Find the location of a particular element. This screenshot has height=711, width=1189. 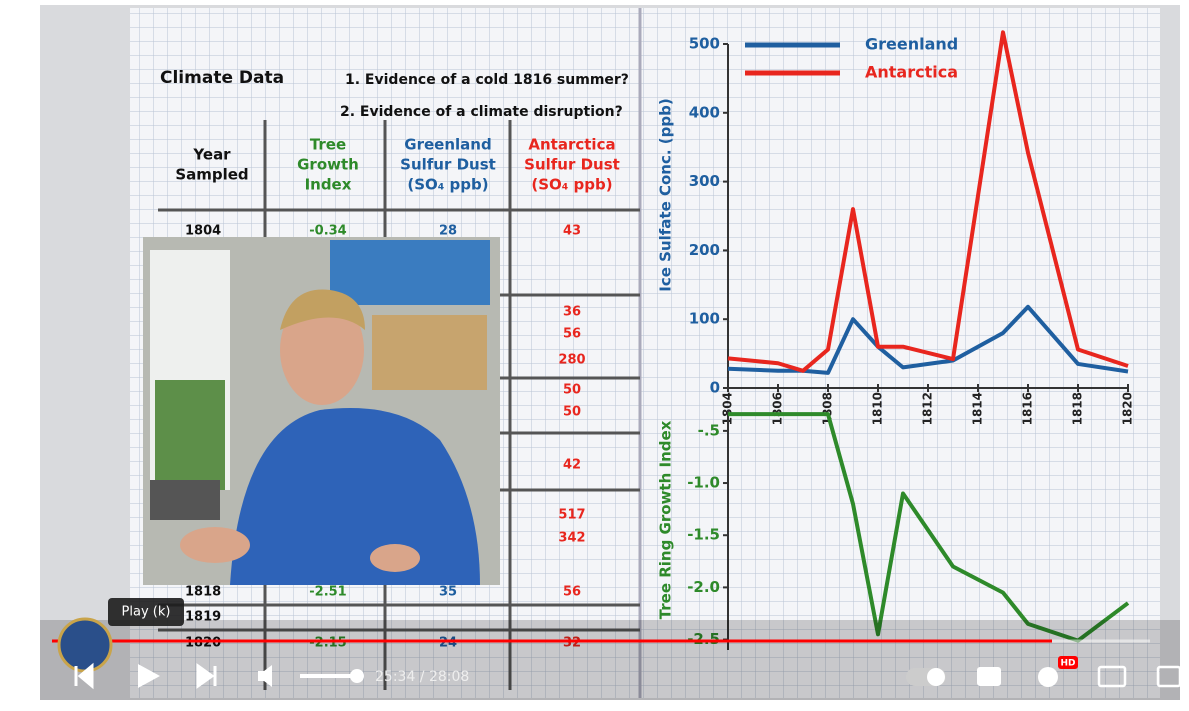

player-controls: Play (k) 25:34 / 28:08 HD is located at coordinates (611, 649).